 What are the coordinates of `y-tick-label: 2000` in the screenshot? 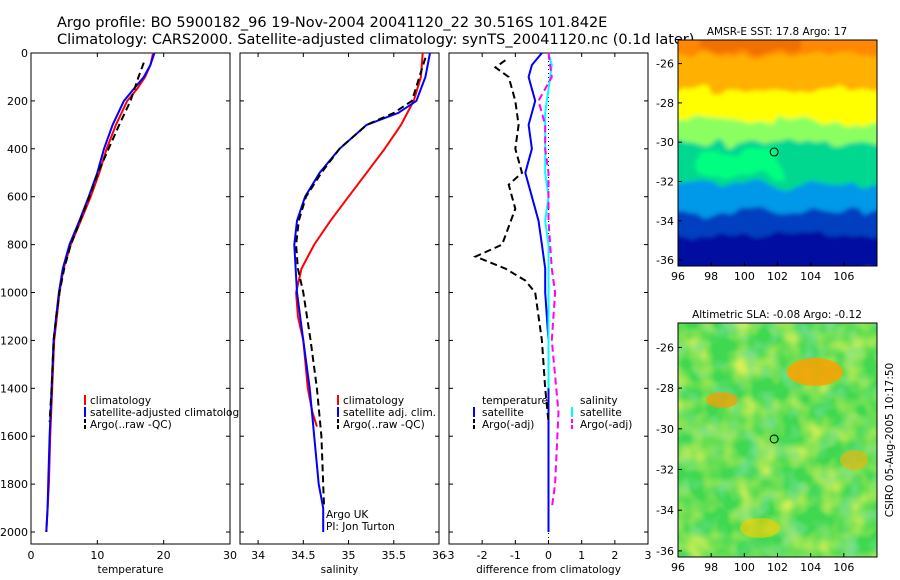 It's located at (14, 532).